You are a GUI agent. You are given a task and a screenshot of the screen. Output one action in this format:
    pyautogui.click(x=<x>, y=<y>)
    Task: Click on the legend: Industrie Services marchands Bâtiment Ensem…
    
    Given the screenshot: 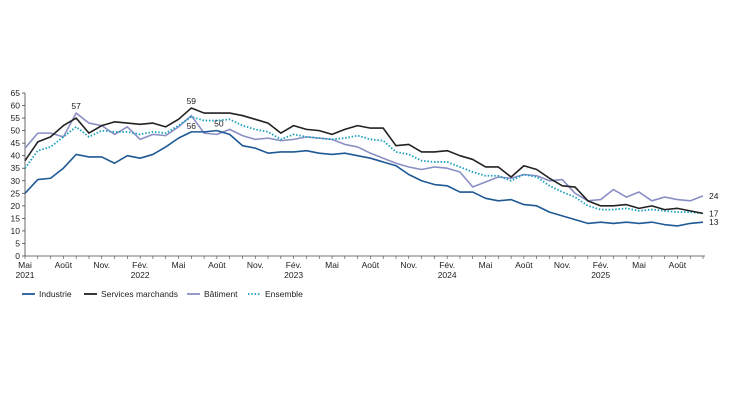 What is the action you would take?
    pyautogui.click(x=162, y=294)
    